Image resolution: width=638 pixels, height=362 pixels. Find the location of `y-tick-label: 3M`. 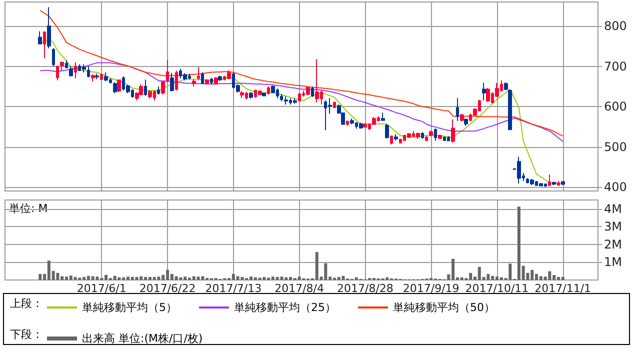

y-tick-label: 3M is located at coordinates (613, 227).